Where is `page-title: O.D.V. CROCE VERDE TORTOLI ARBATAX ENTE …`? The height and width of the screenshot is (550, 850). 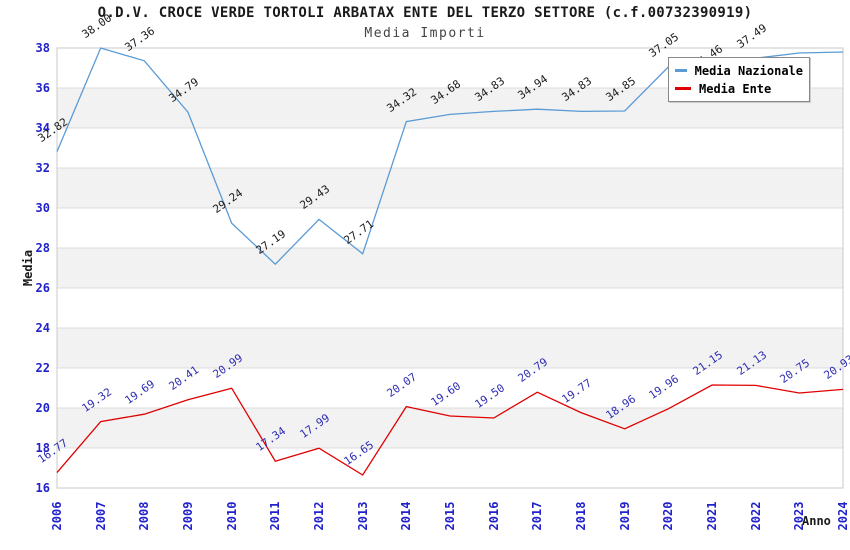 page-title: O.D.V. CROCE VERDE TORTOLI ARBATAX ENTE … is located at coordinates (425, 13).